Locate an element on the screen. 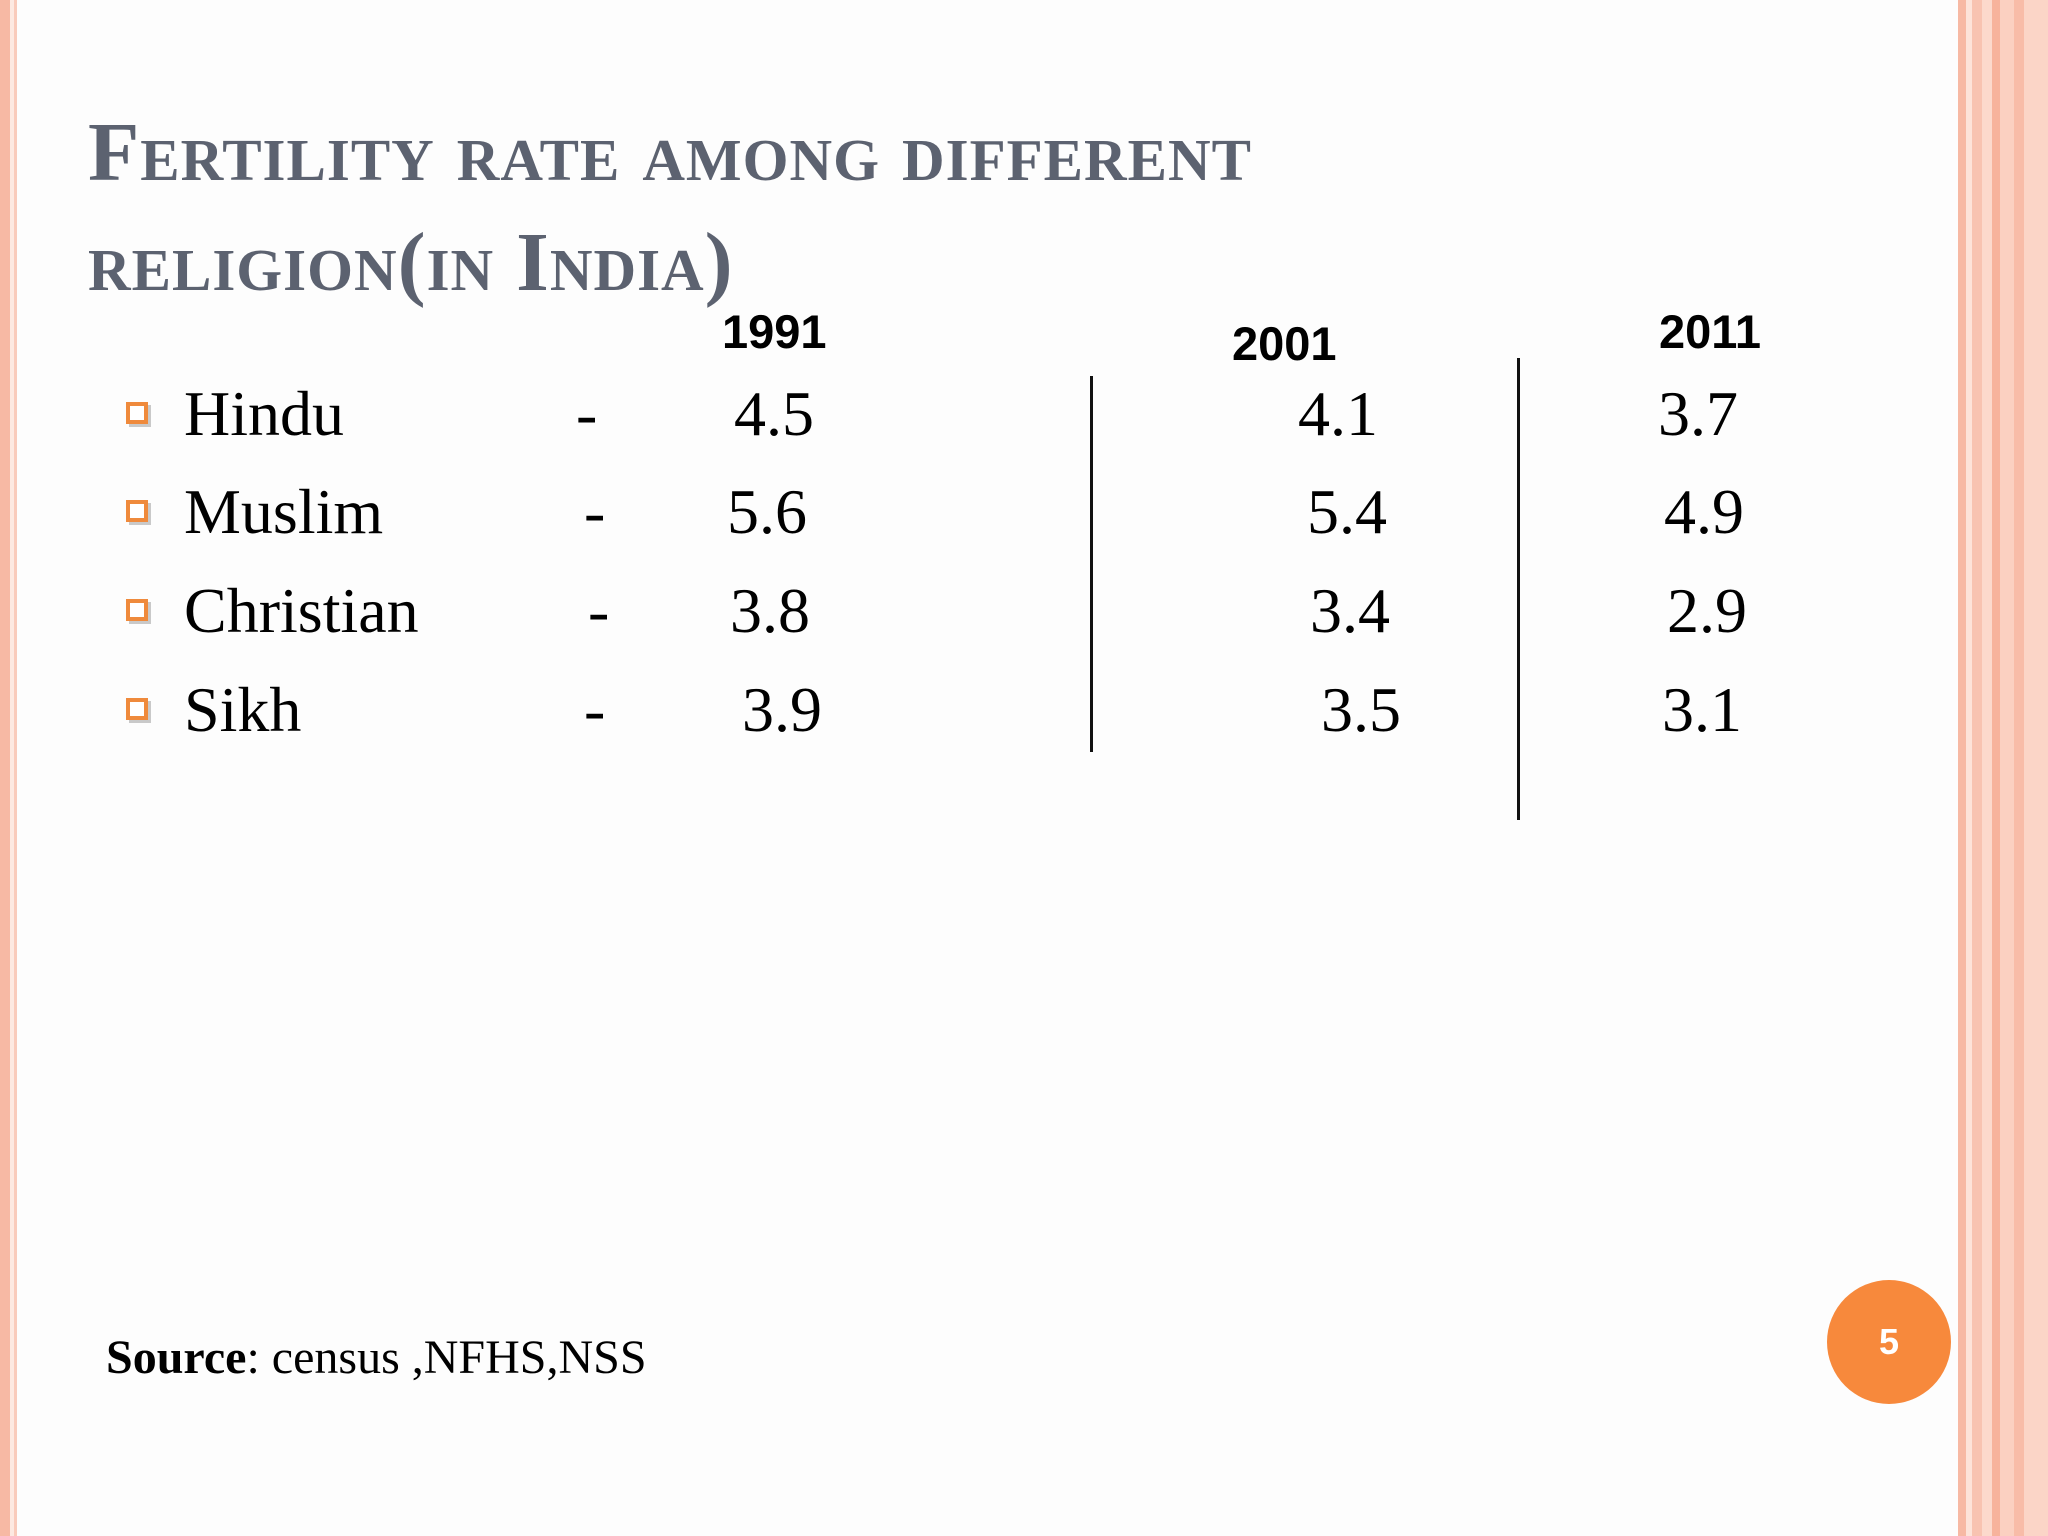 The image size is (2048, 1536). table-row: Hindu - 4.5 4.1 3.7 is located at coordinates (950, 414).